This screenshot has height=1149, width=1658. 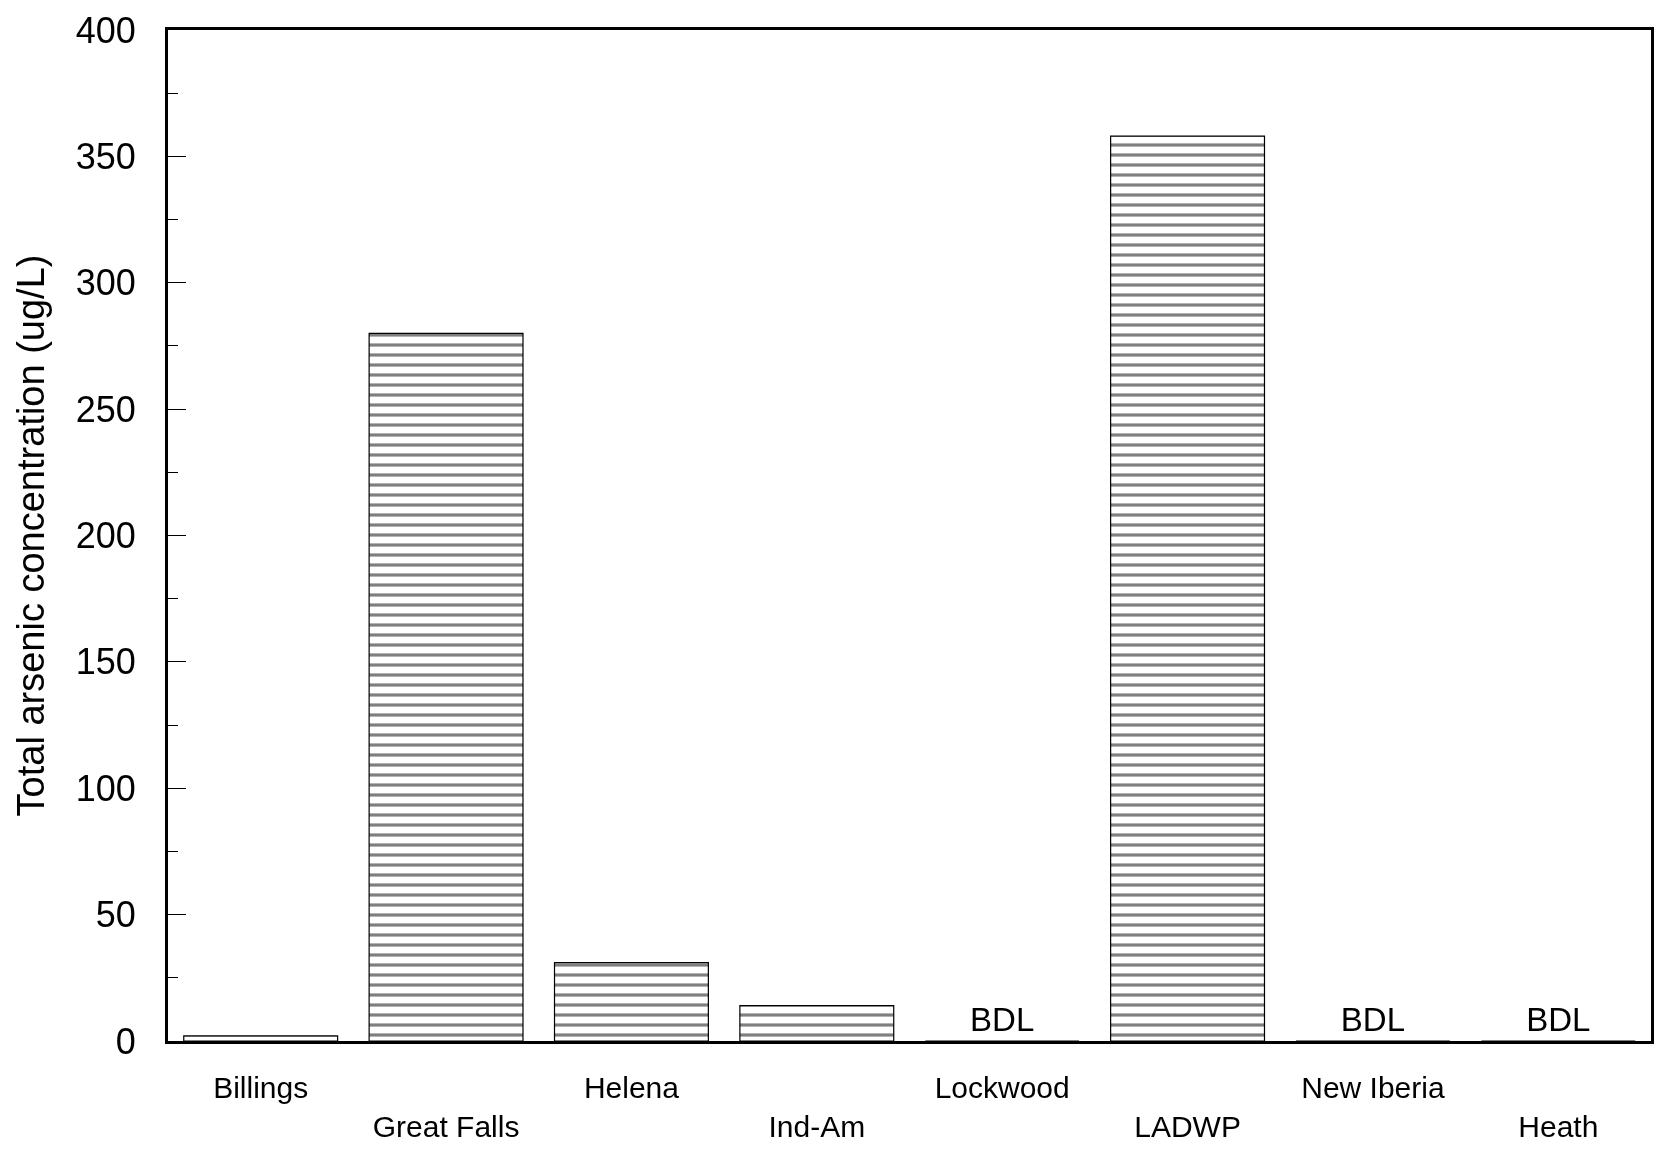 I want to click on y-tick-label: 200, so click(x=105, y=536).